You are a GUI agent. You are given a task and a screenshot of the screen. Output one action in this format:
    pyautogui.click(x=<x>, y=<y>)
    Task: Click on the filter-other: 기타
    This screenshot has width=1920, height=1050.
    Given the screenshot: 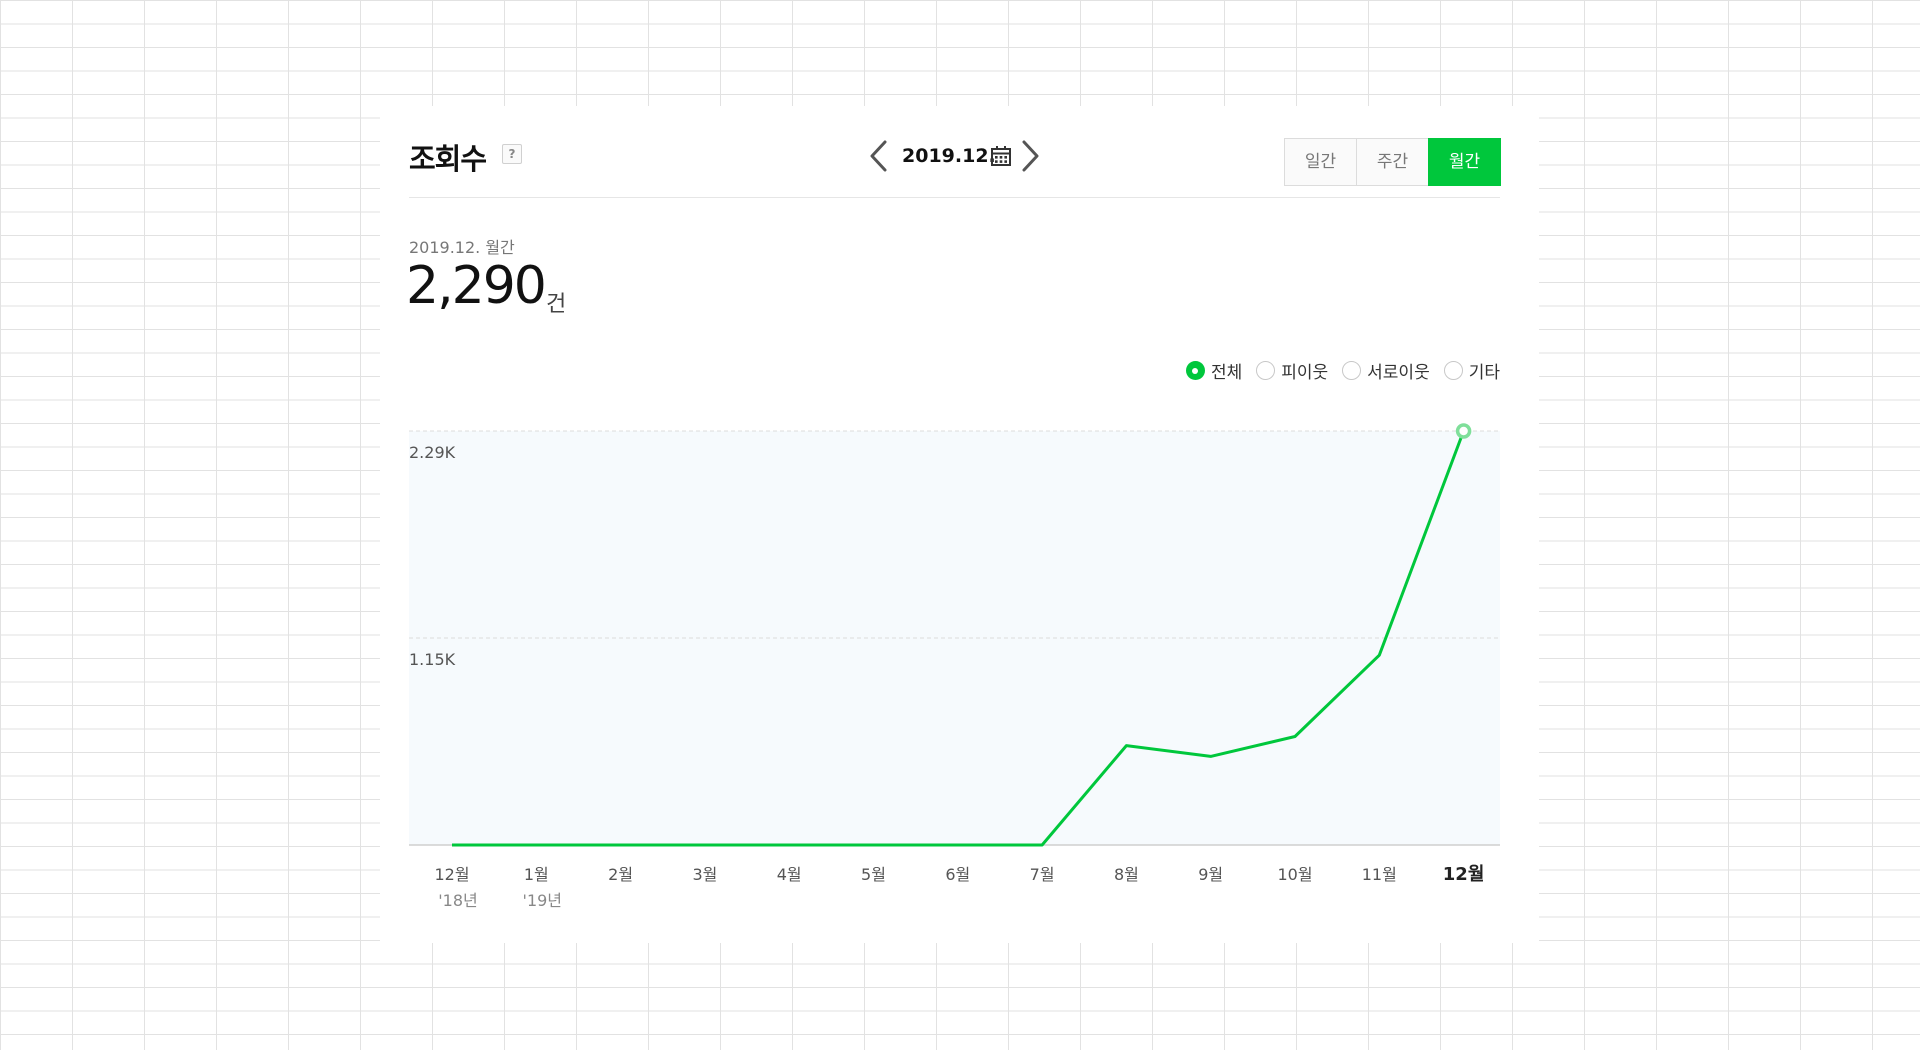 What is the action you would take?
    pyautogui.click(x=1471, y=370)
    